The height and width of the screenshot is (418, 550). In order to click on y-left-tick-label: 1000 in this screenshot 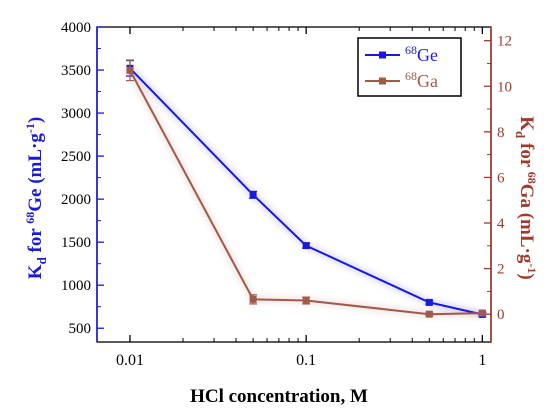, I will do `click(76, 286)`.